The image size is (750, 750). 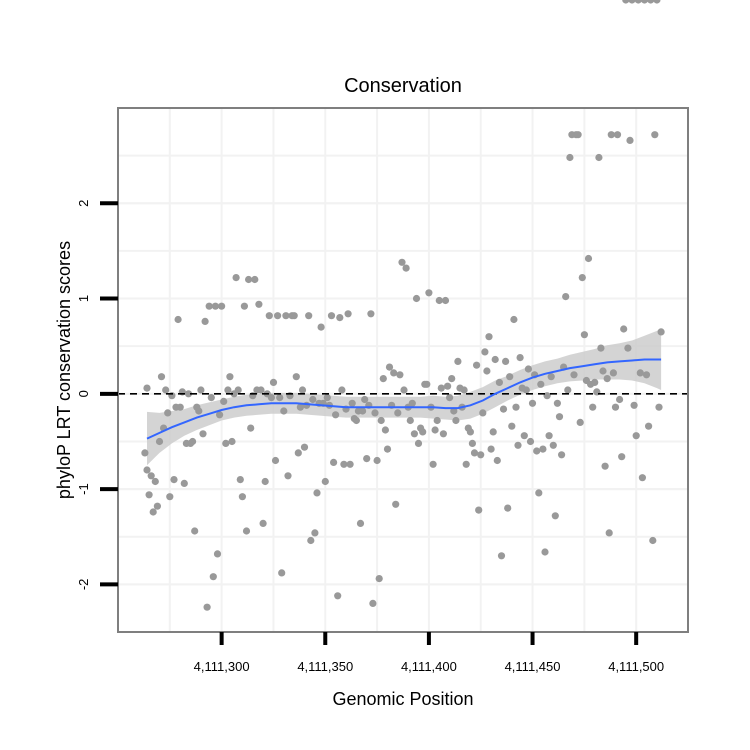 What do you see at coordinates (404, 399) in the screenshot?
I see `smooth-trend-line` at bounding box center [404, 399].